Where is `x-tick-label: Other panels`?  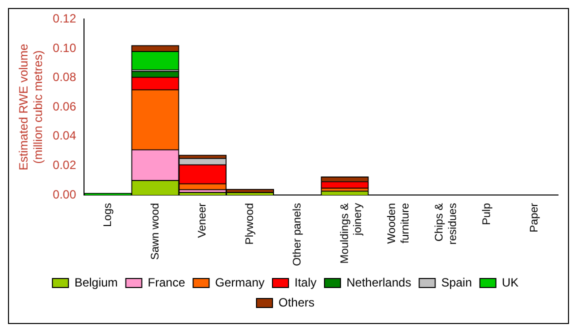 x-tick-label: Other panels is located at coordinates (297, 234).